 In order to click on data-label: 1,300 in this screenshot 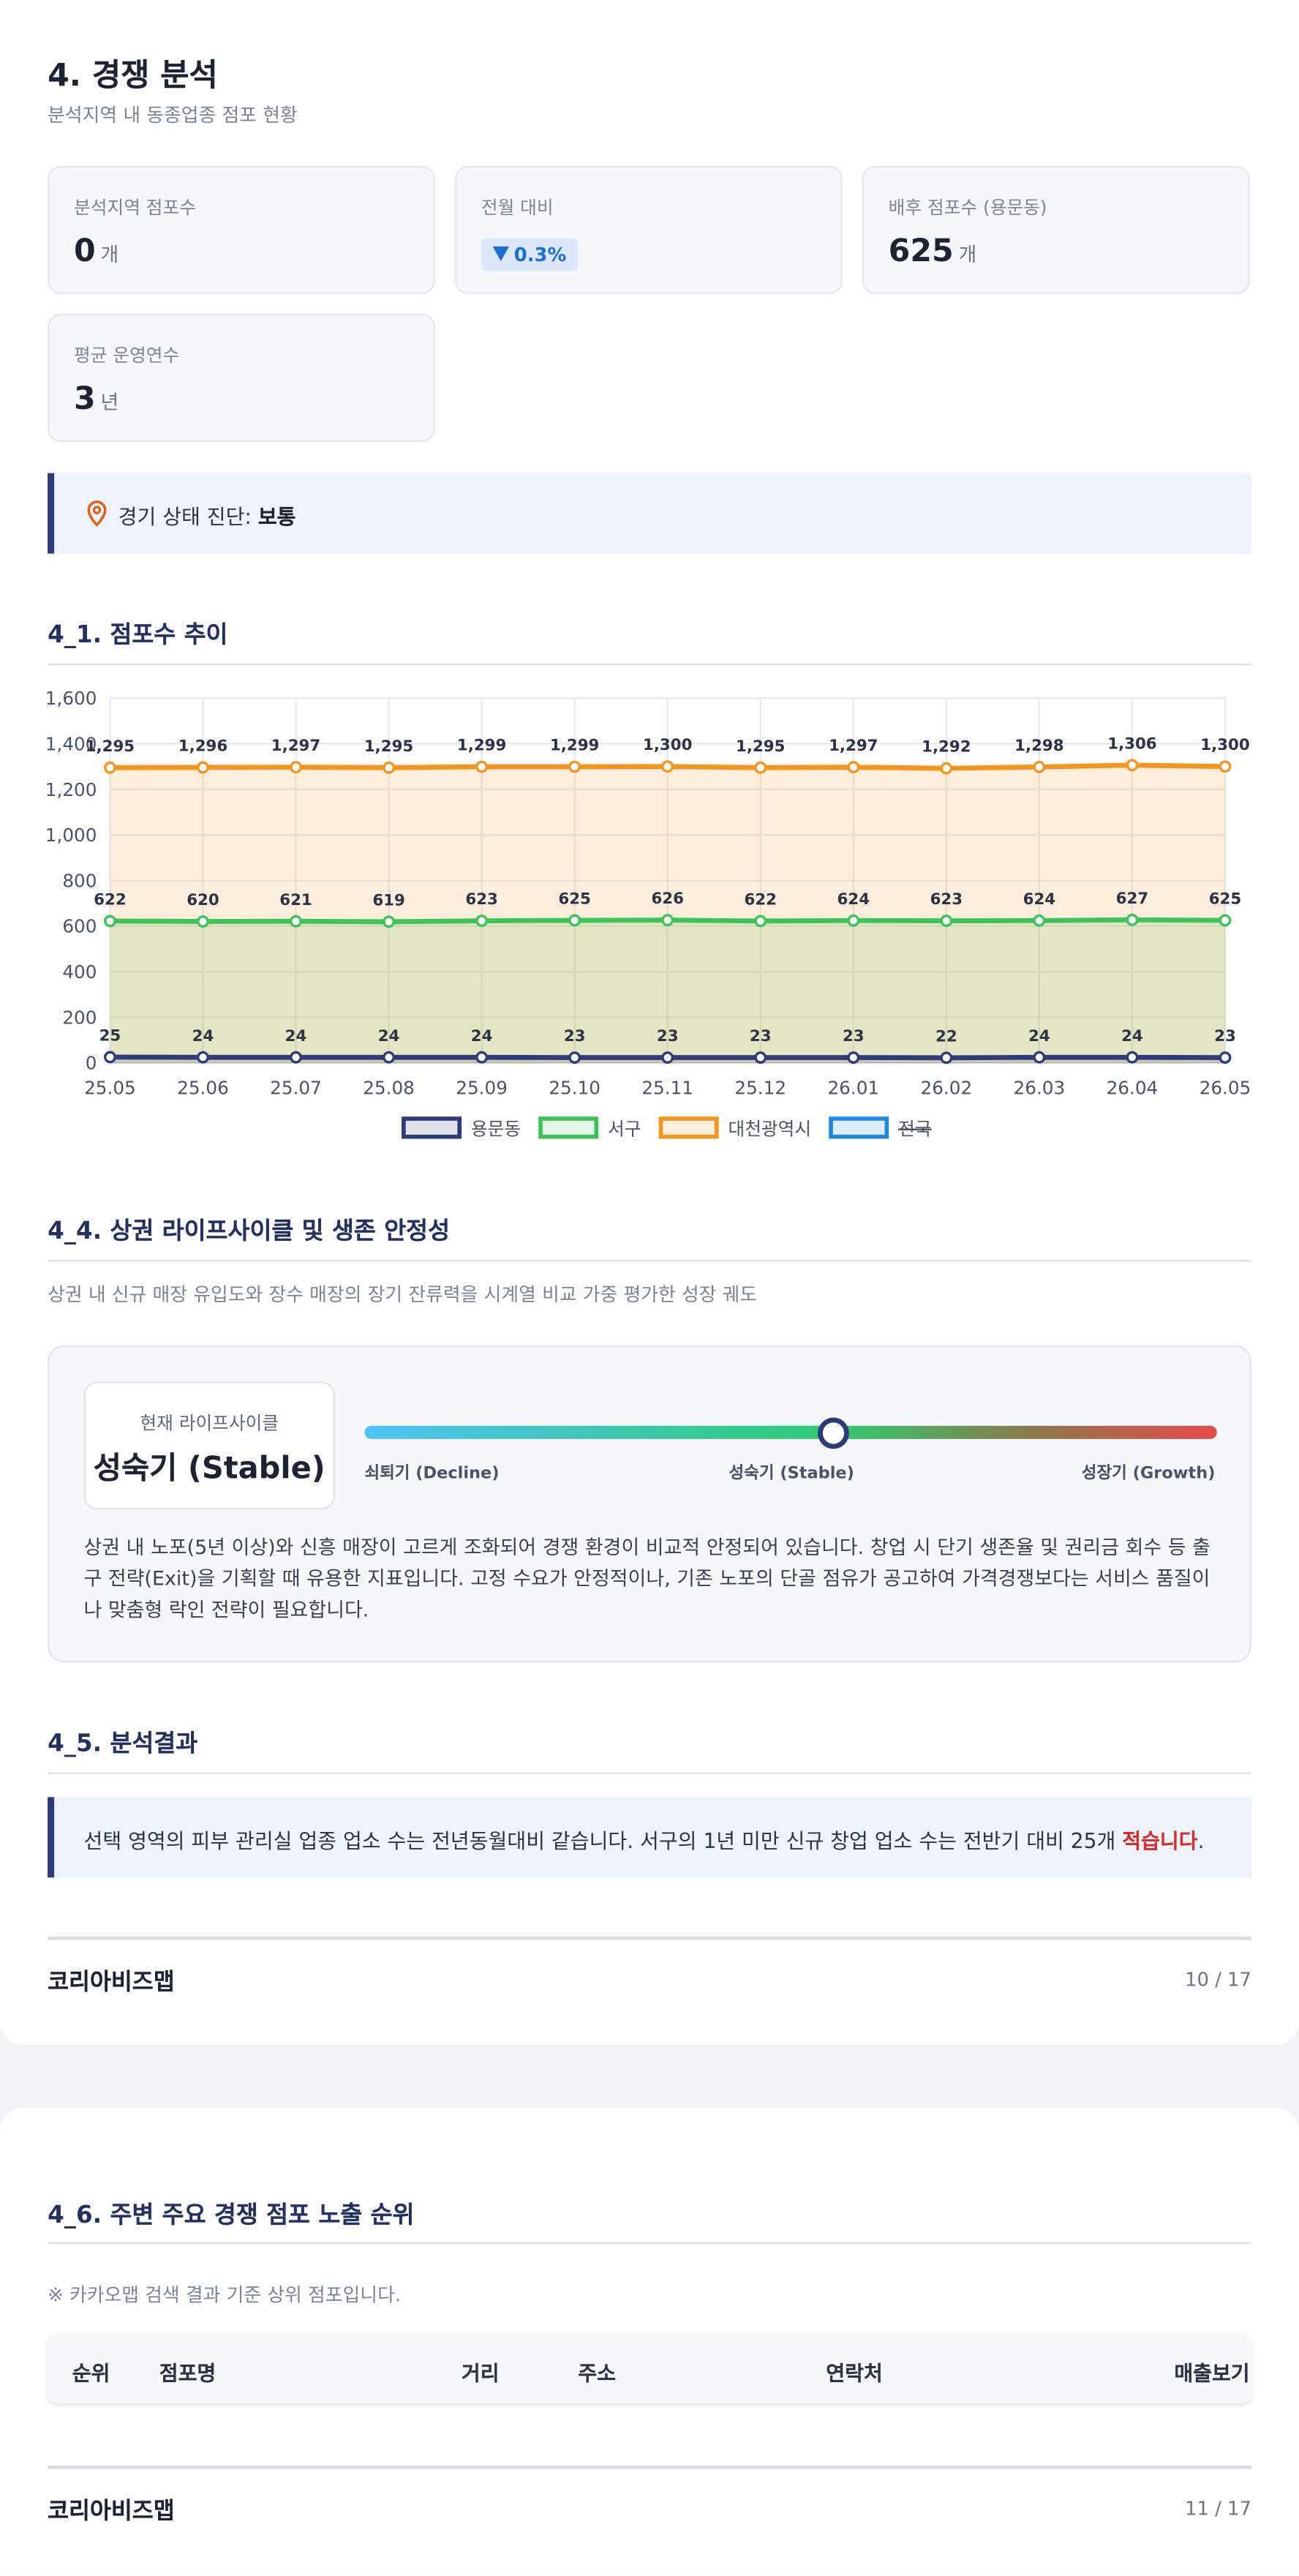, I will do `click(1224, 745)`.